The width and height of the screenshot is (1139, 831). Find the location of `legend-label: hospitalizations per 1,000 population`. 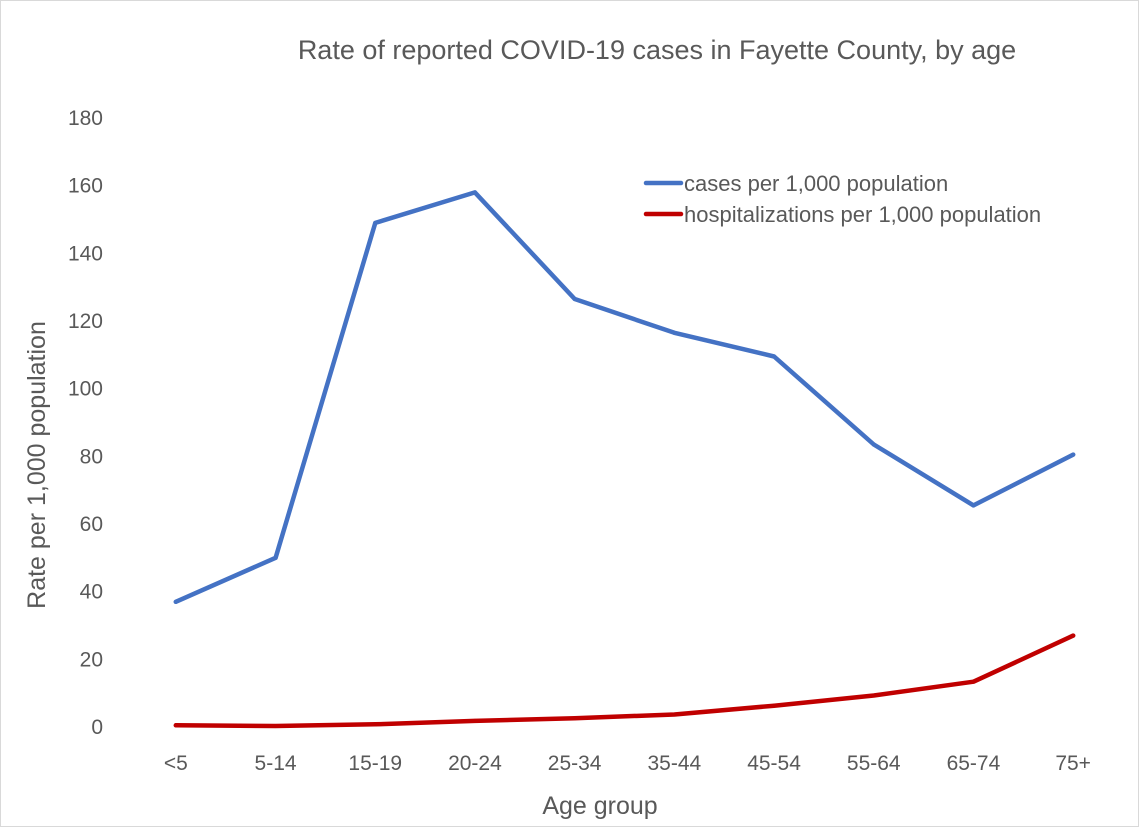

legend-label: hospitalizations per 1,000 population is located at coordinates (862, 214).